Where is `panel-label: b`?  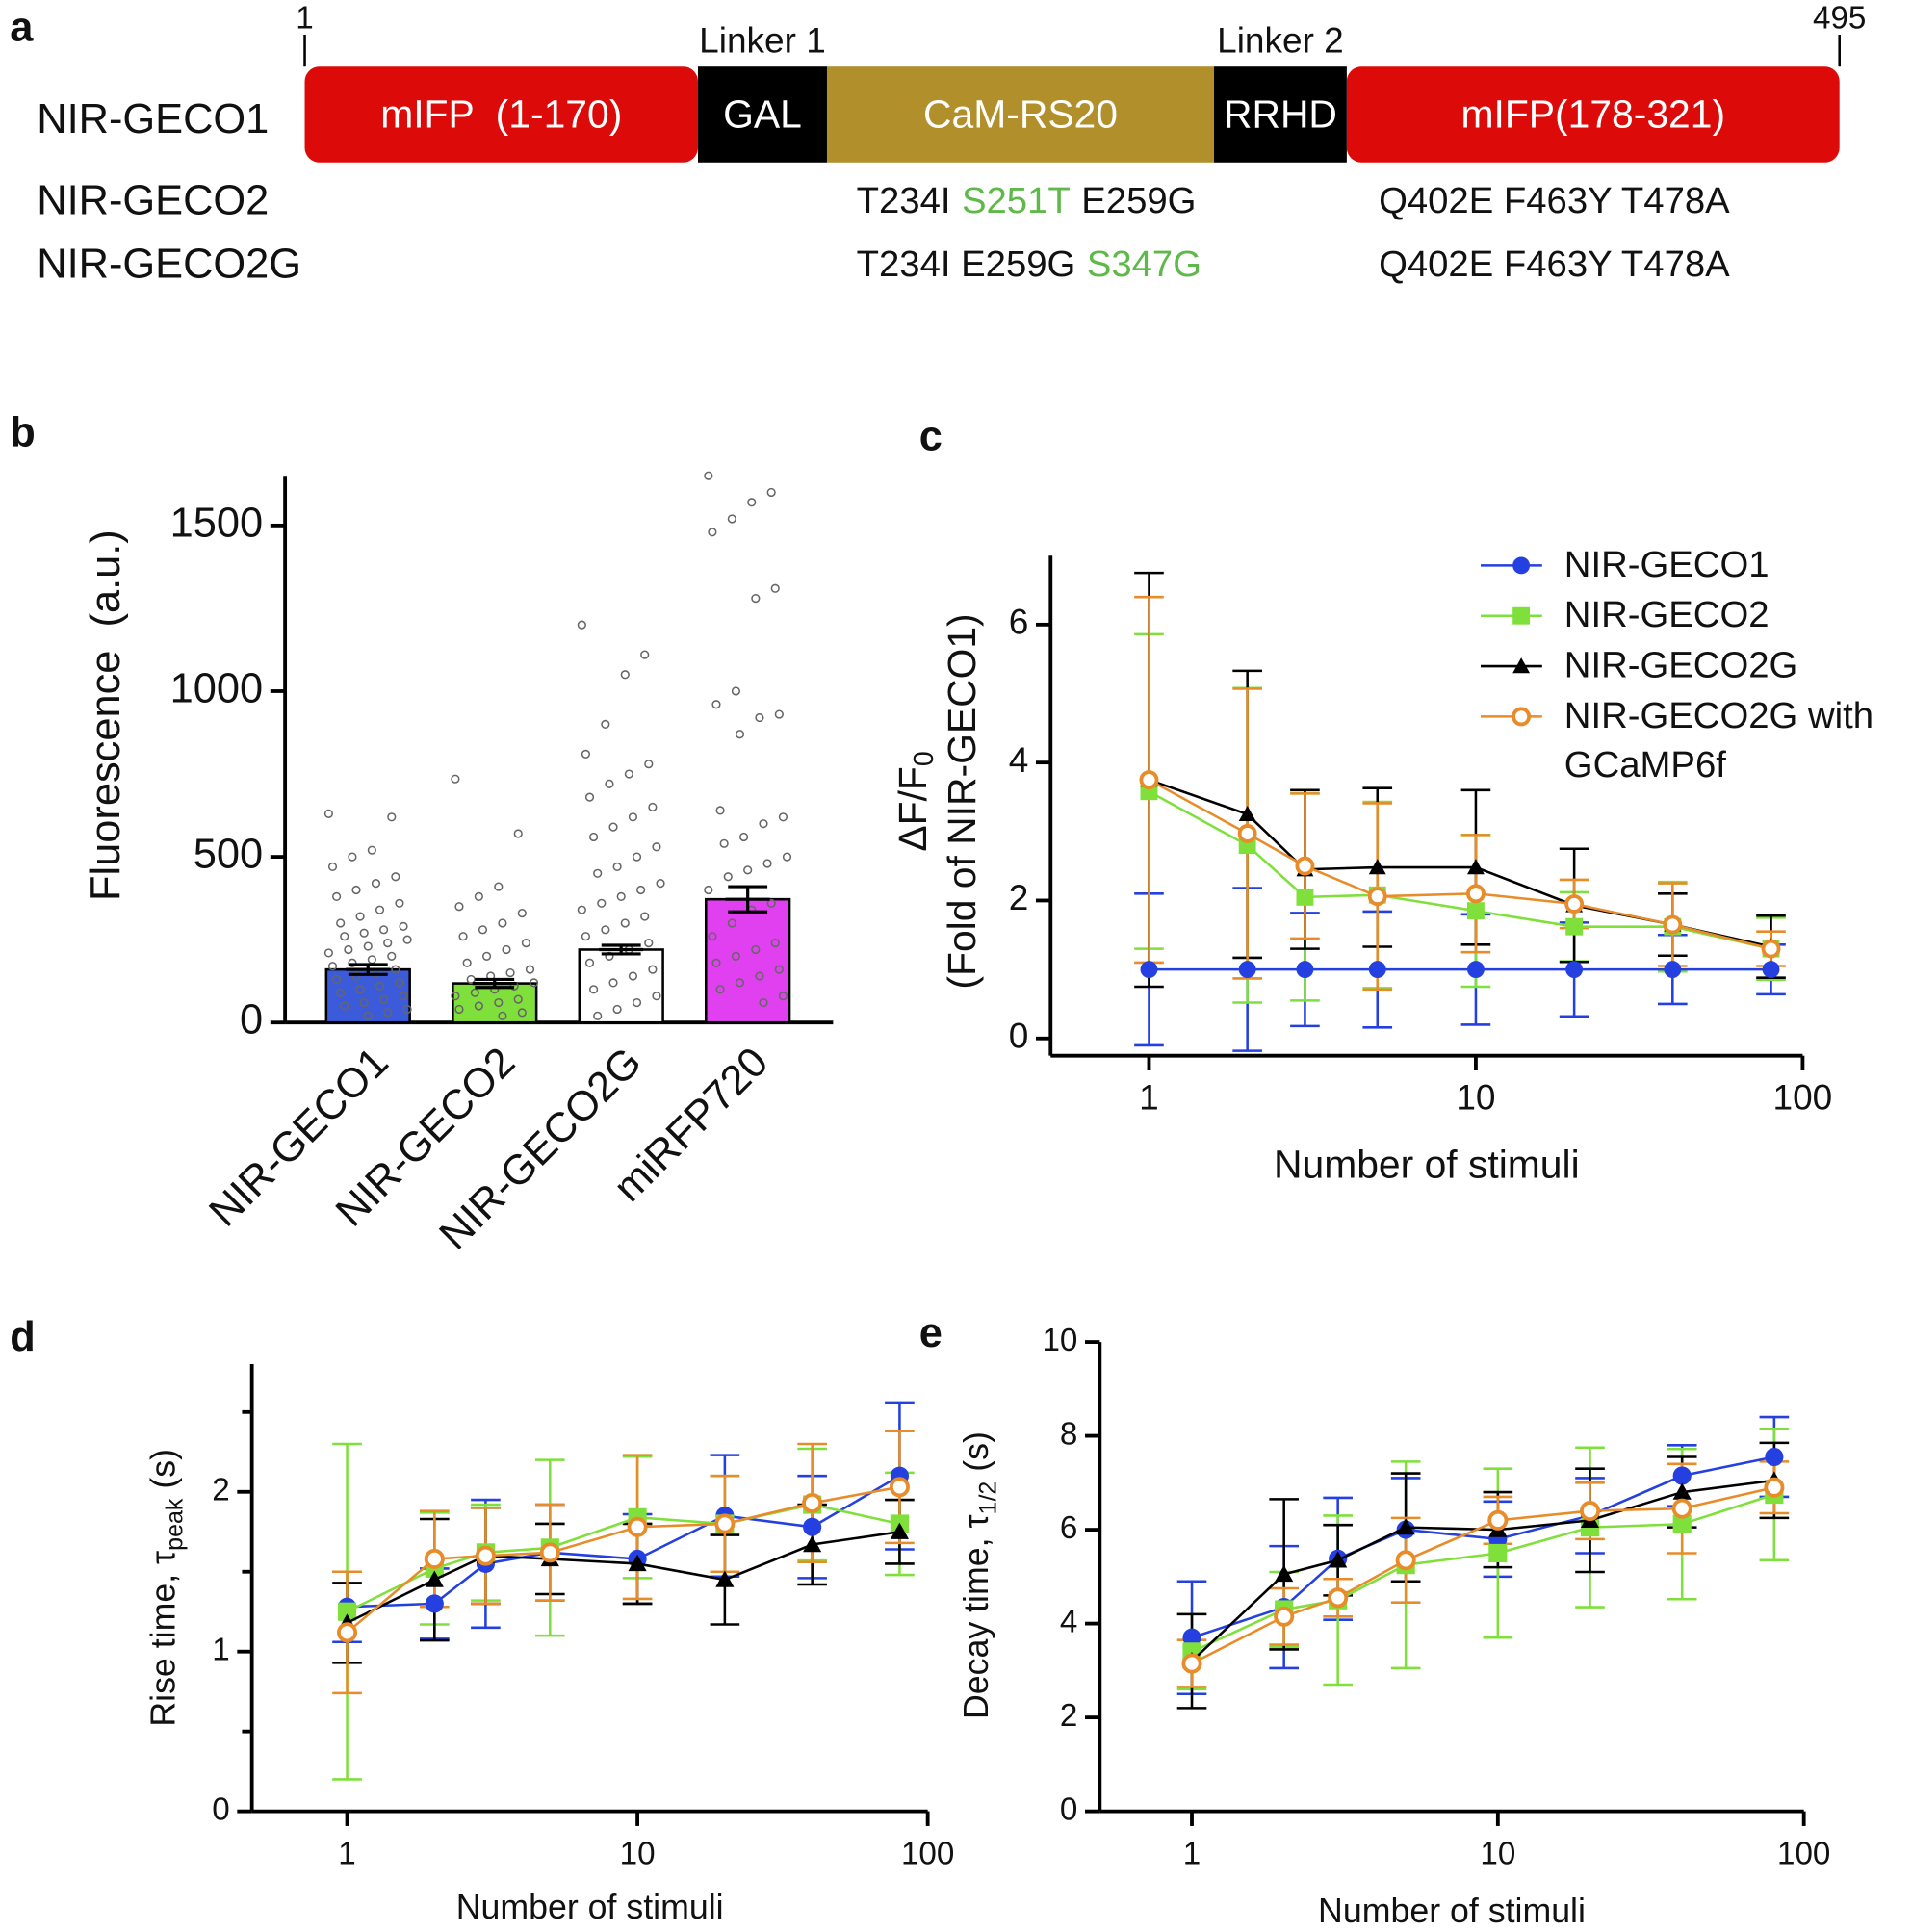 panel-label: b is located at coordinates (23, 433).